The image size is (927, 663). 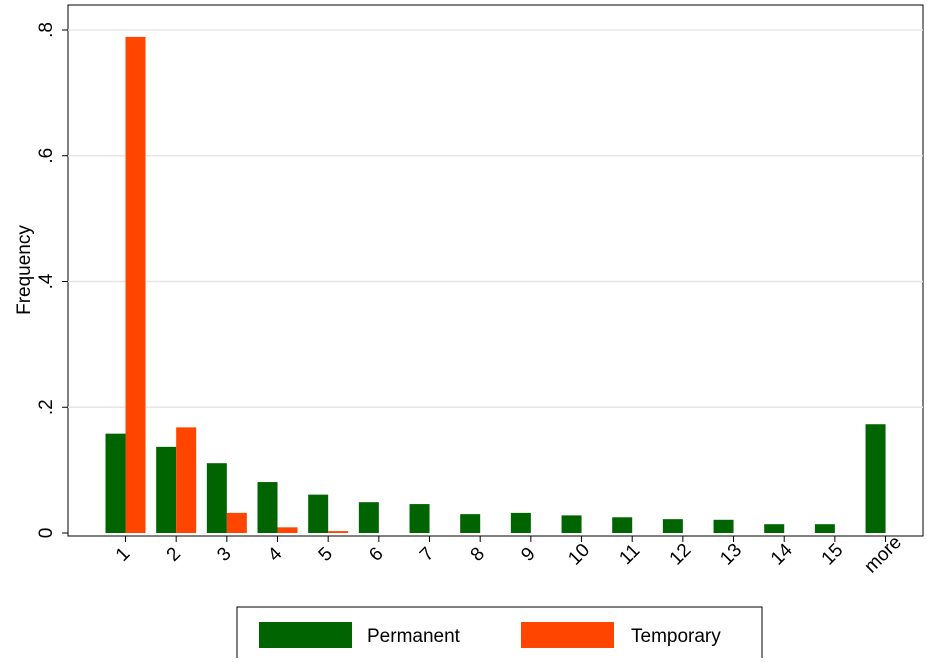 What do you see at coordinates (174, 554) in the screenshot?
I see `x-tick-label: 2` at bounding box center [174, 554].